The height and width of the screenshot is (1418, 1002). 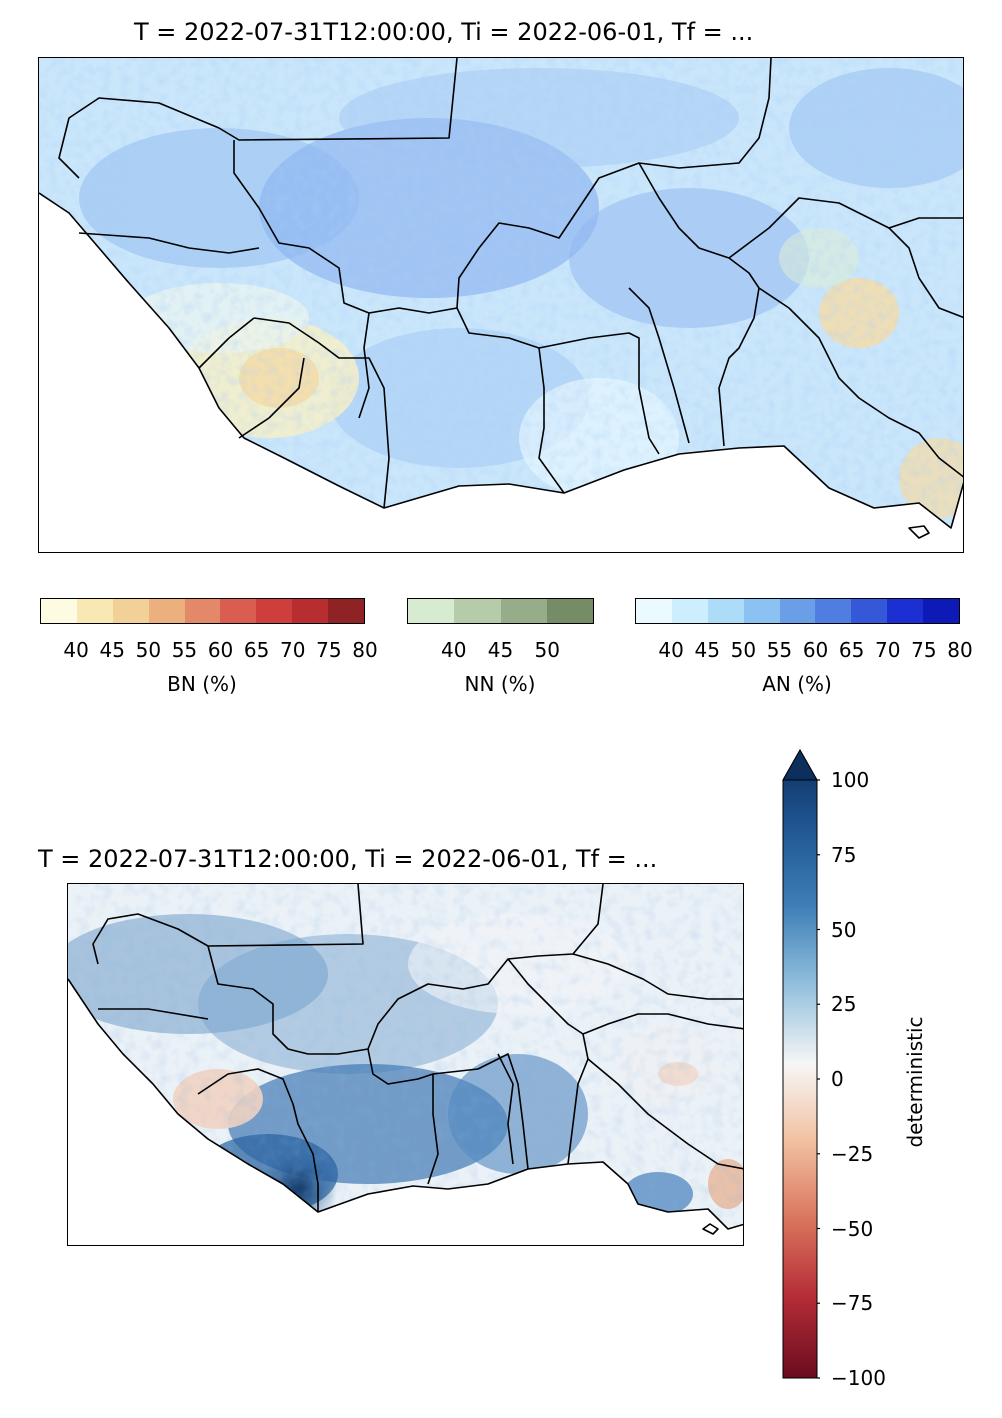 What do you see at coordinates (500, 684) in the screenshot?
I see `nn-label: NN (%)` at bounding box center [500, 684].